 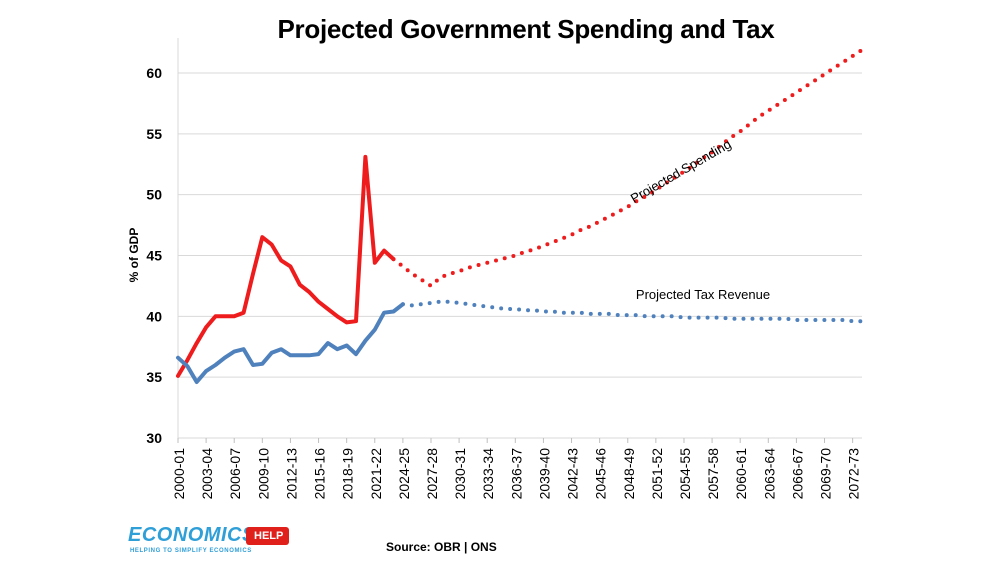 I want to click on series-spending-actual, so click(x=286, y=266).